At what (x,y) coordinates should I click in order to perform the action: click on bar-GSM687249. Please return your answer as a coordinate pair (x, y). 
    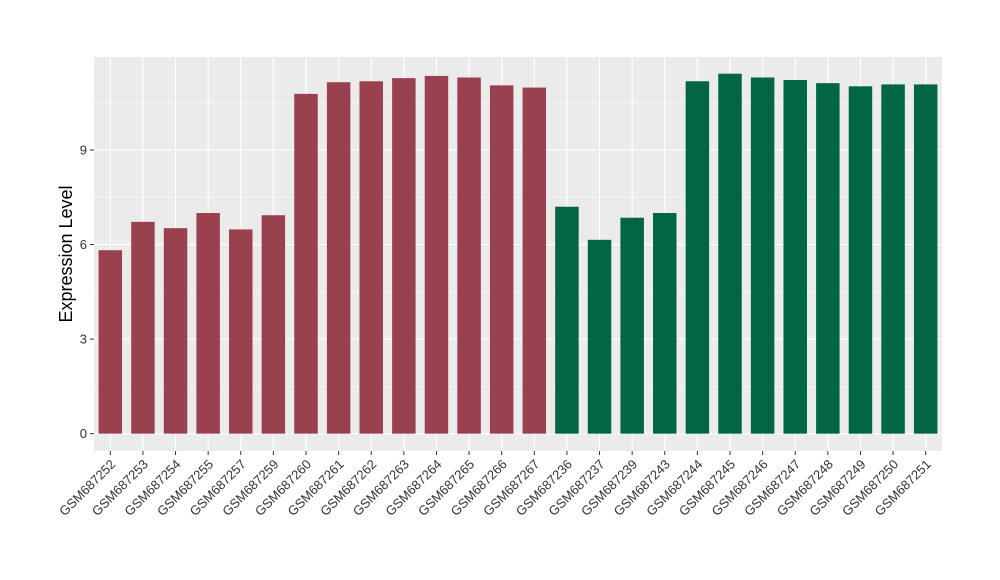
    Looking at the image, I should click on (860, 260).